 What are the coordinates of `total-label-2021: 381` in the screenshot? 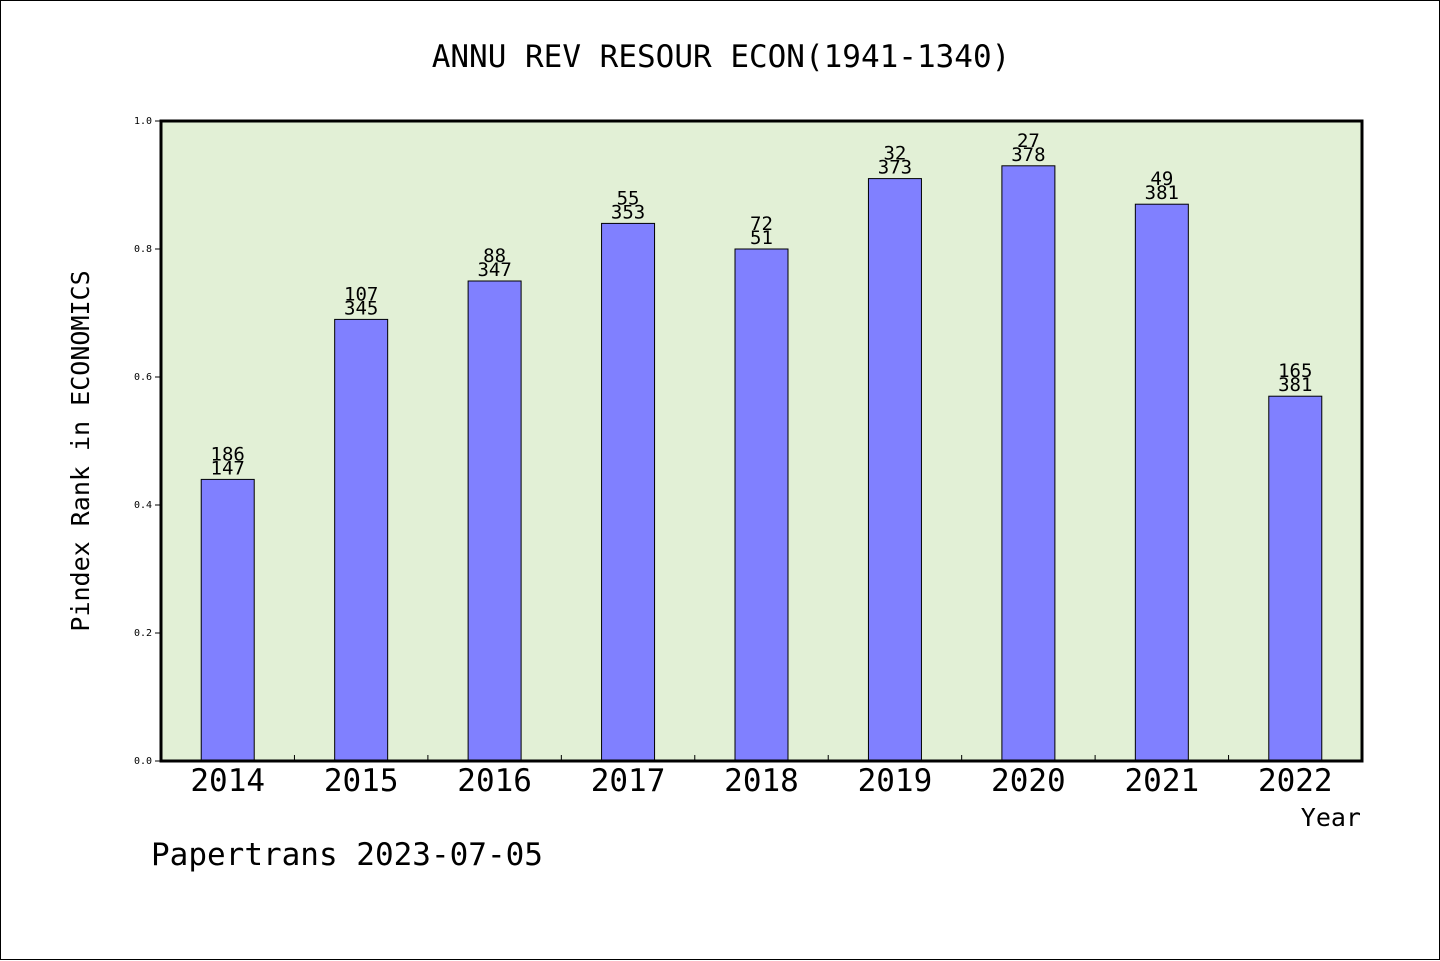 It's located at (1162, 193).